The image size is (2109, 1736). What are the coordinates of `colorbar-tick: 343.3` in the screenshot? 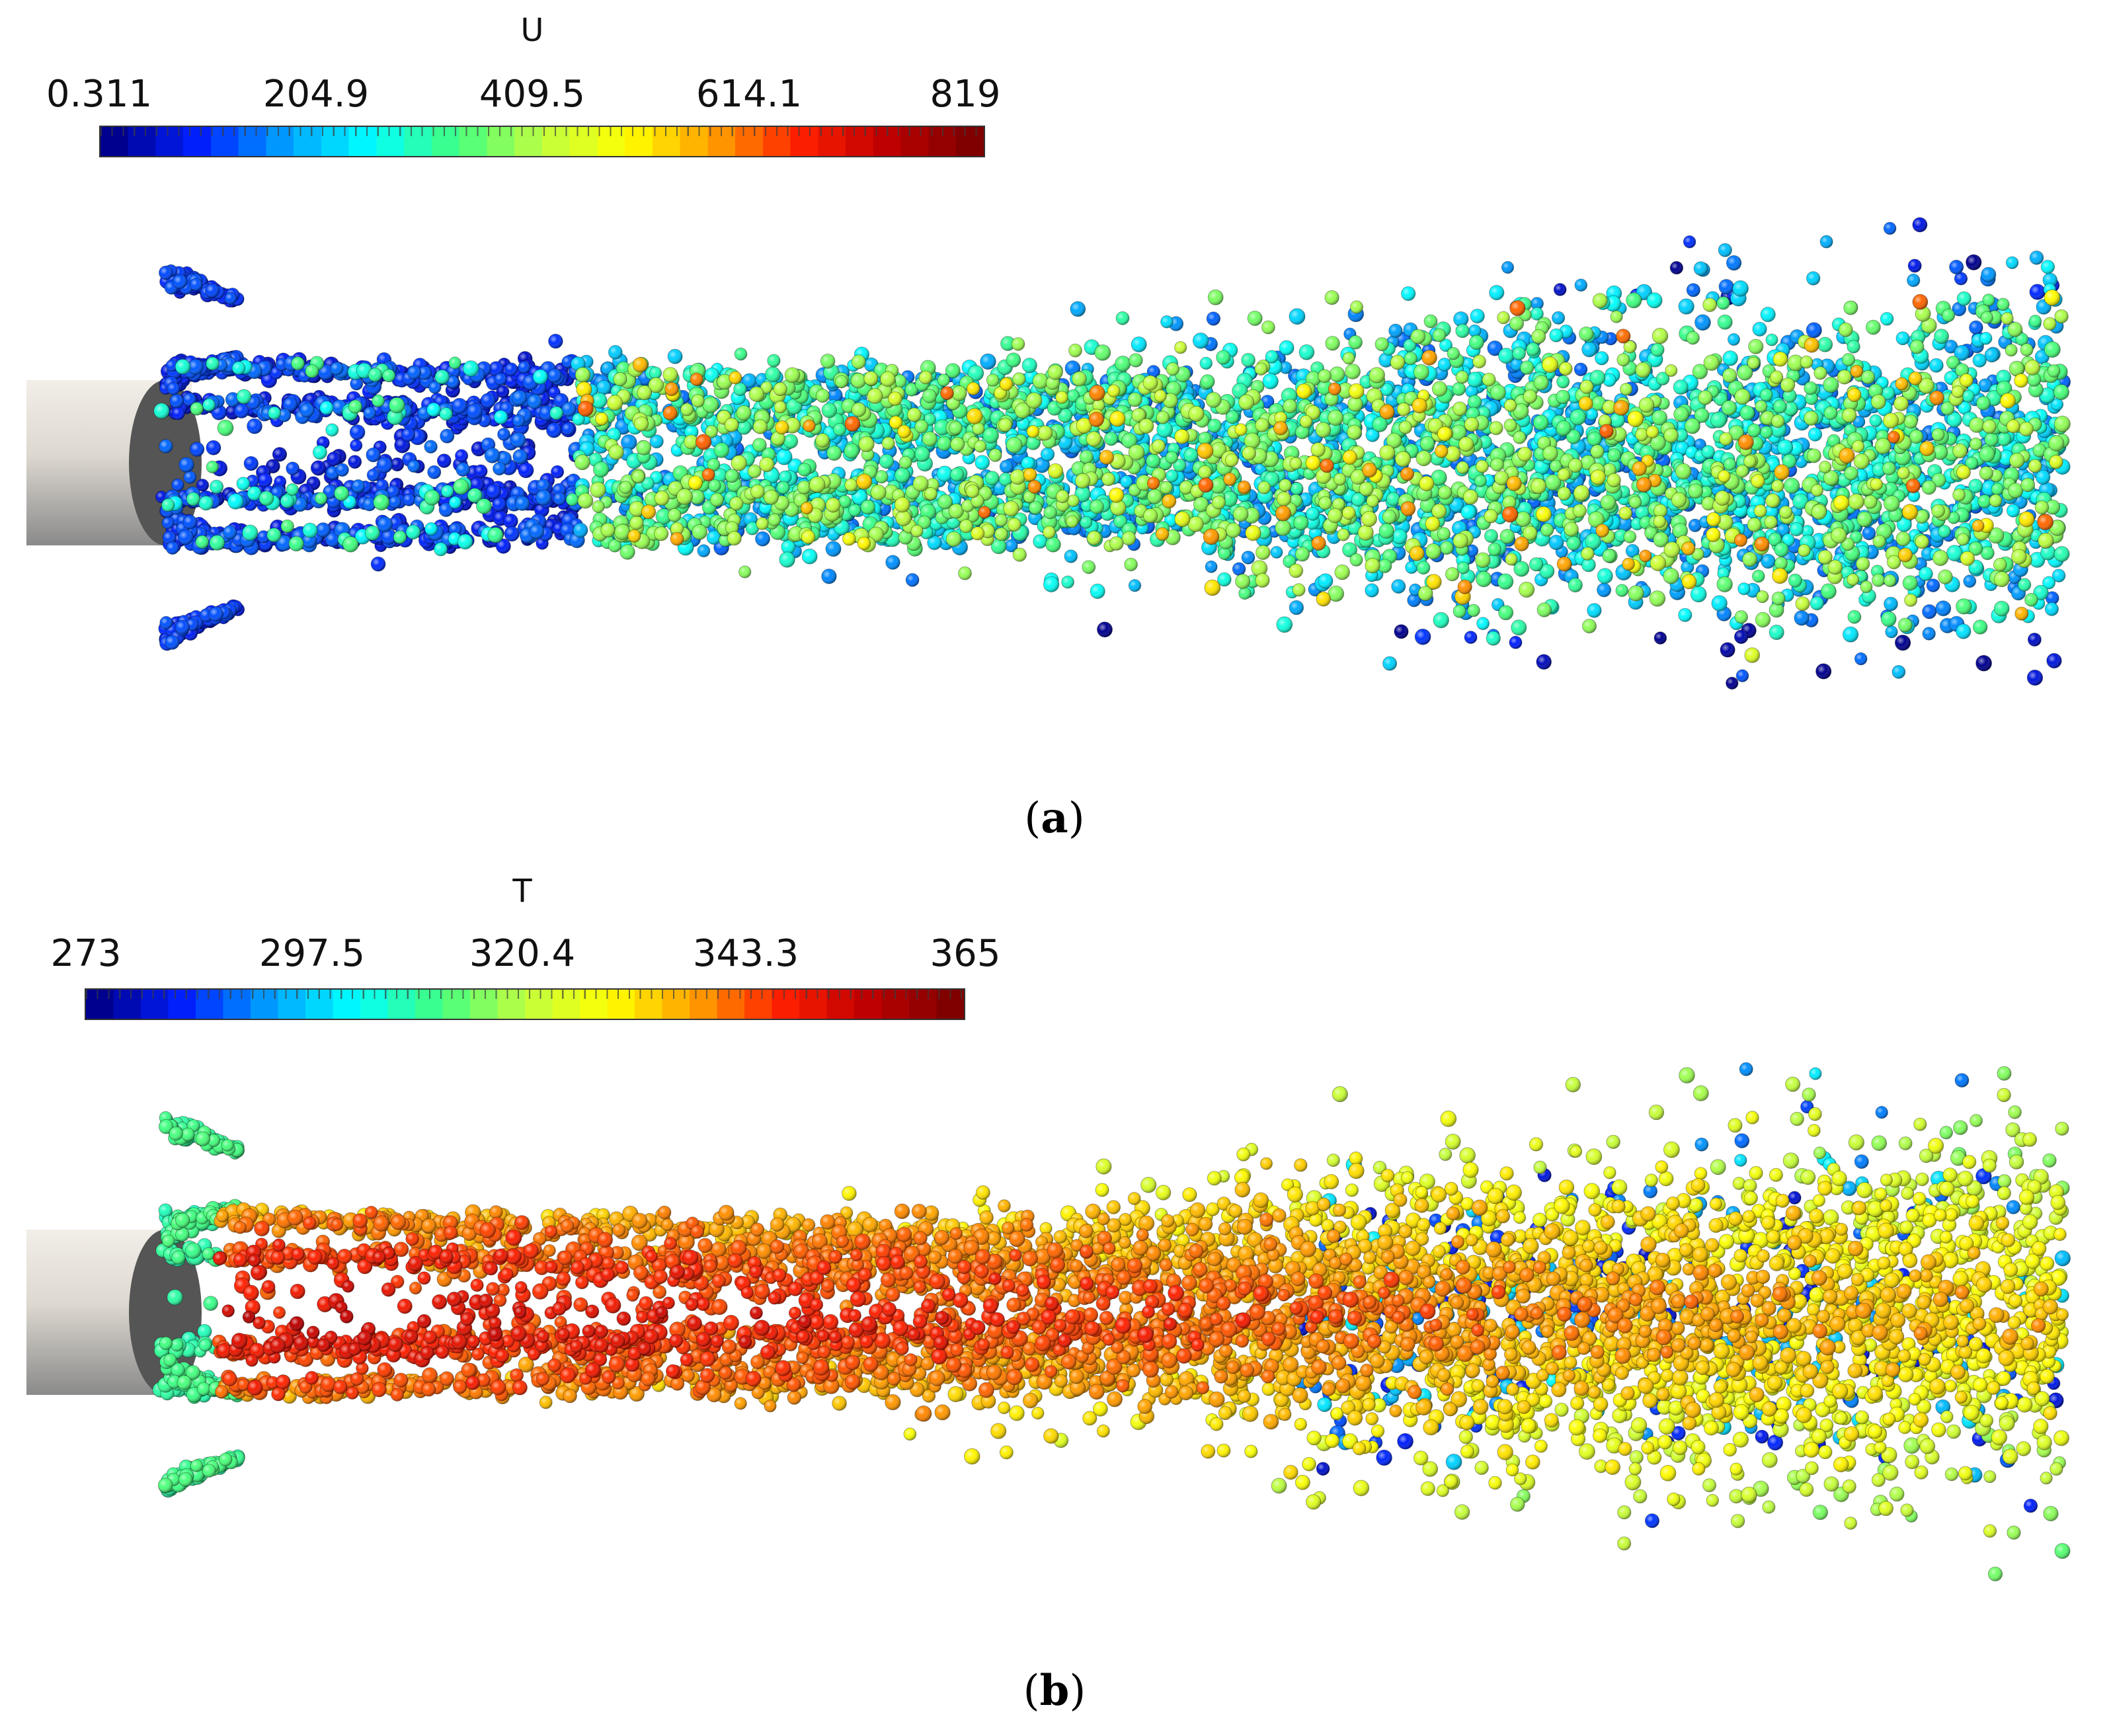 It's located at (746, 953).